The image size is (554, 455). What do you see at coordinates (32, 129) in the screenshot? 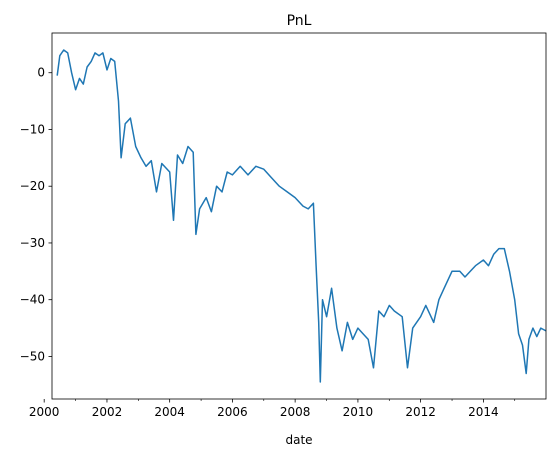
I see `y-tick-label--10: −10` at bounding box center [32, 129].